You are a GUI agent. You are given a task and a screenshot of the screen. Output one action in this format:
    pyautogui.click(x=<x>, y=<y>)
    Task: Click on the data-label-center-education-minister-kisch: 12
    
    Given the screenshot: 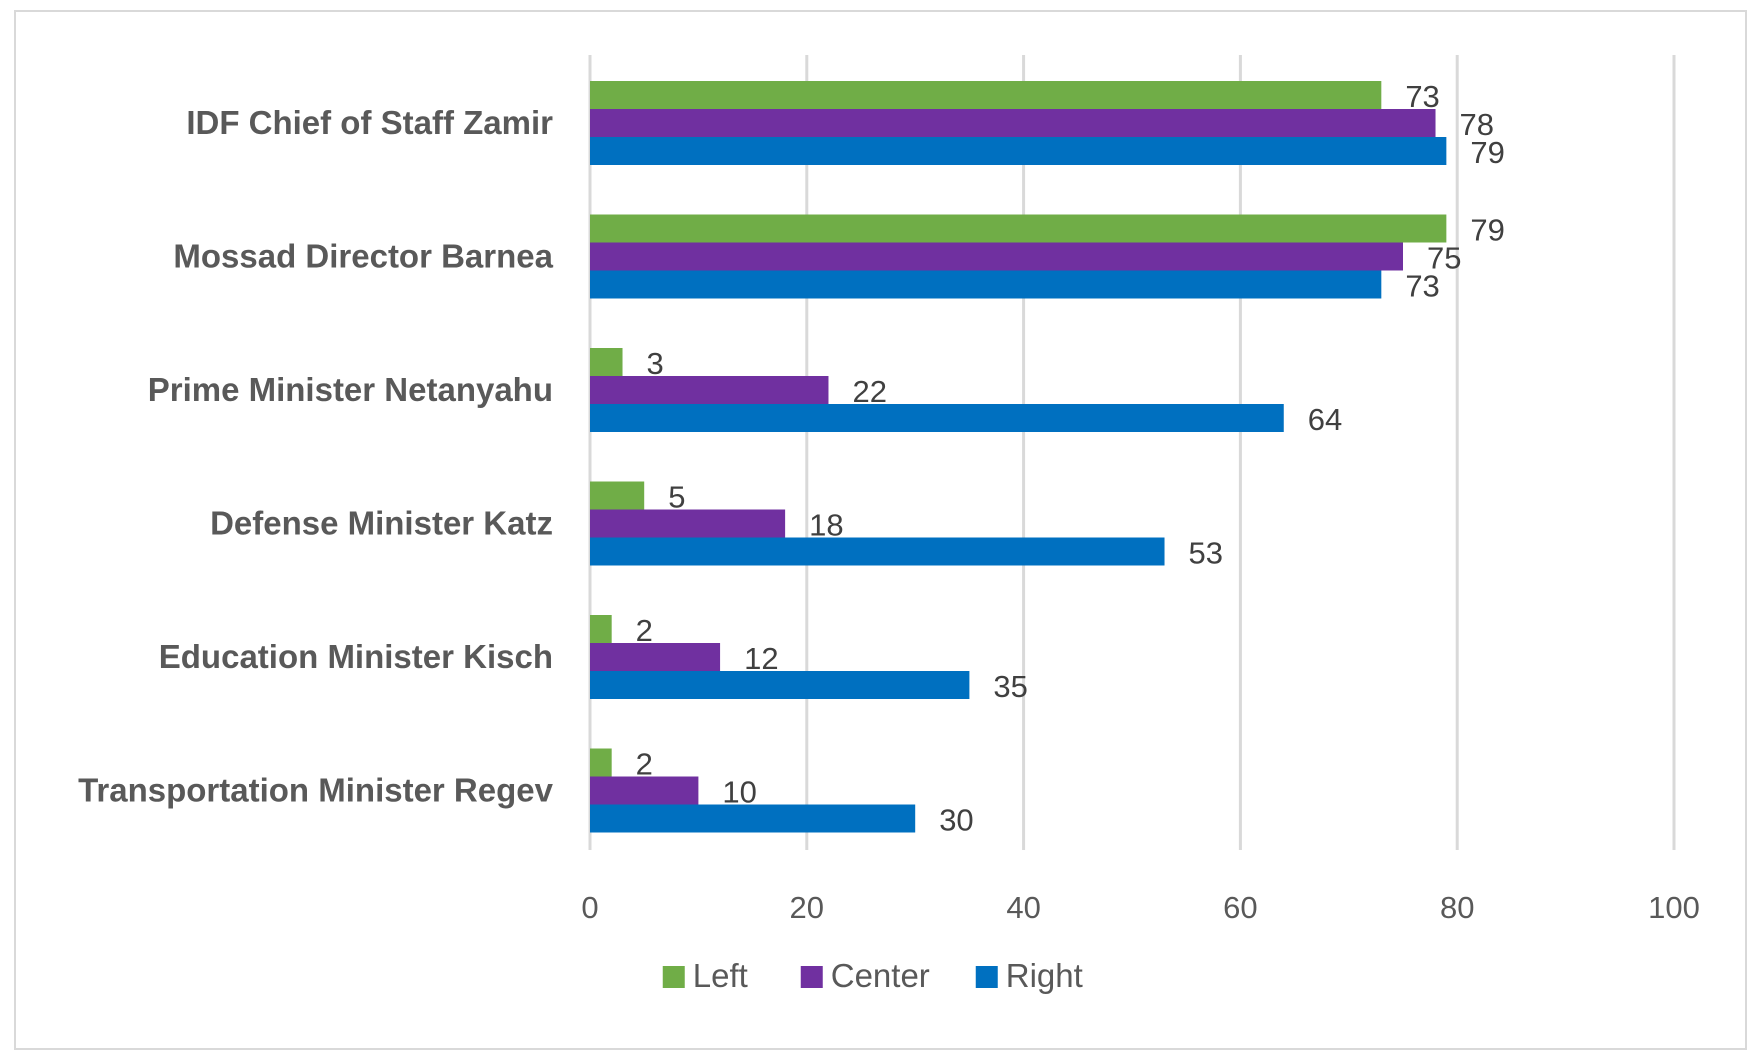 What is the action you would take?
    pyautogui.click(x=761, y=658)
    